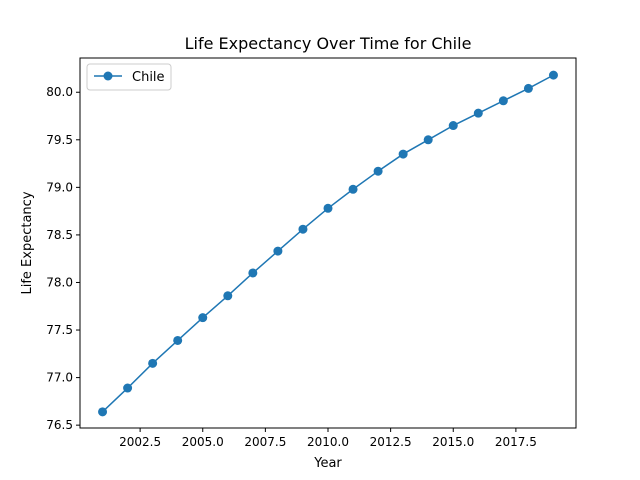  Describe the element at coordinates (516, 442) in the screenshot. I see `x-tick-label: 2017.5` at that location.